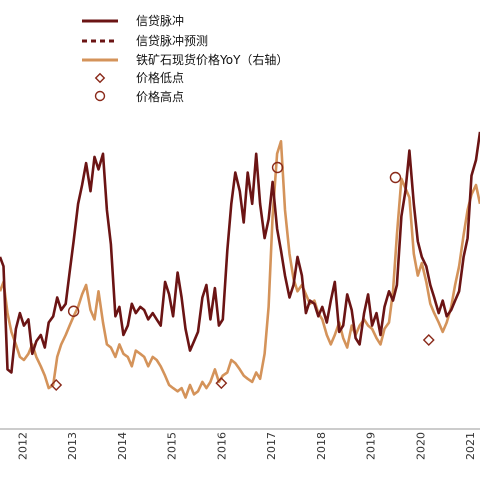  What do you see at coordinates (212, 59) in the screenshot?
I see `legend-label-iron-ore-yoy: 铁矿石现货价格YoY（右轴）` at bounding box center [212, 59].